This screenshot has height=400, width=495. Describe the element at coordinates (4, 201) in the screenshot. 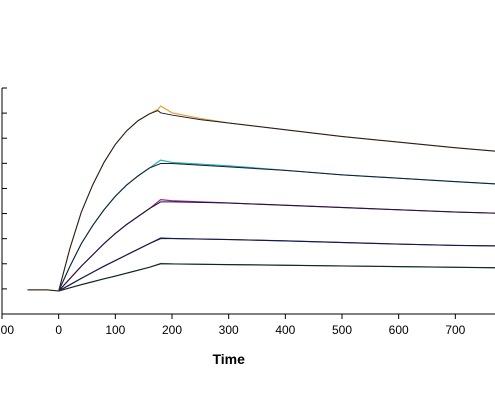

I see `y-ticks` at that location.